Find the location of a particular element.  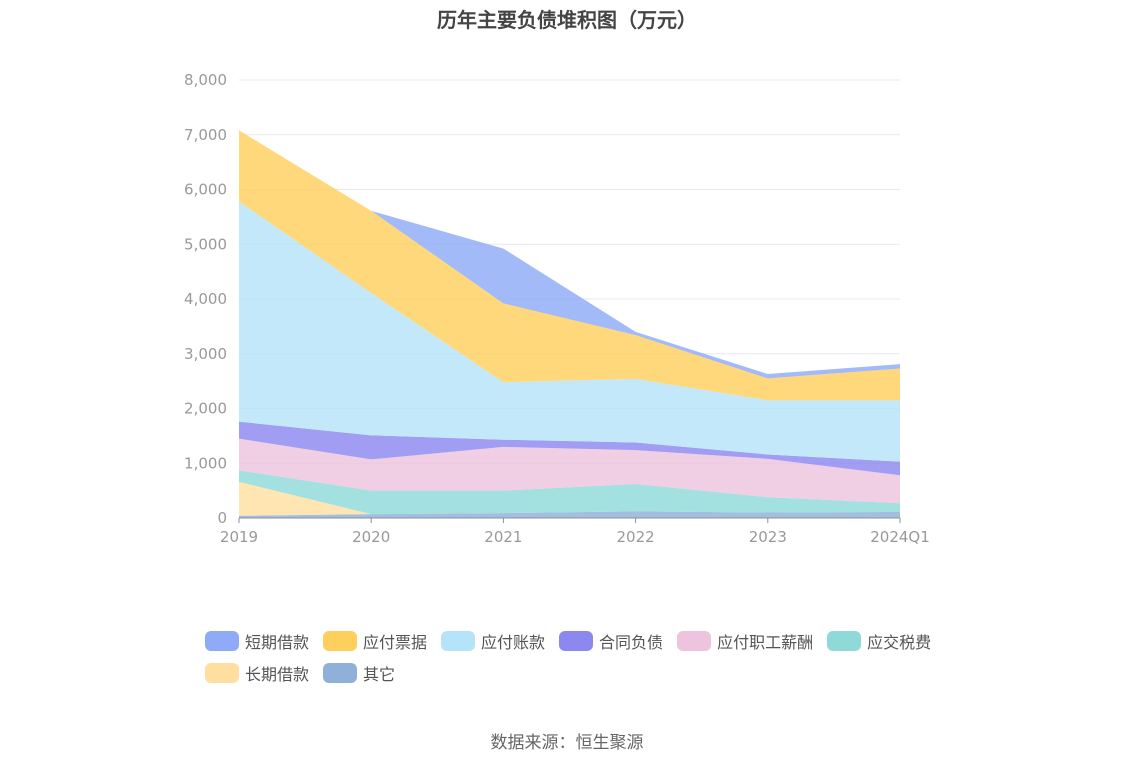

legend-item: 长期借款 is located at coordinates (257, 673).